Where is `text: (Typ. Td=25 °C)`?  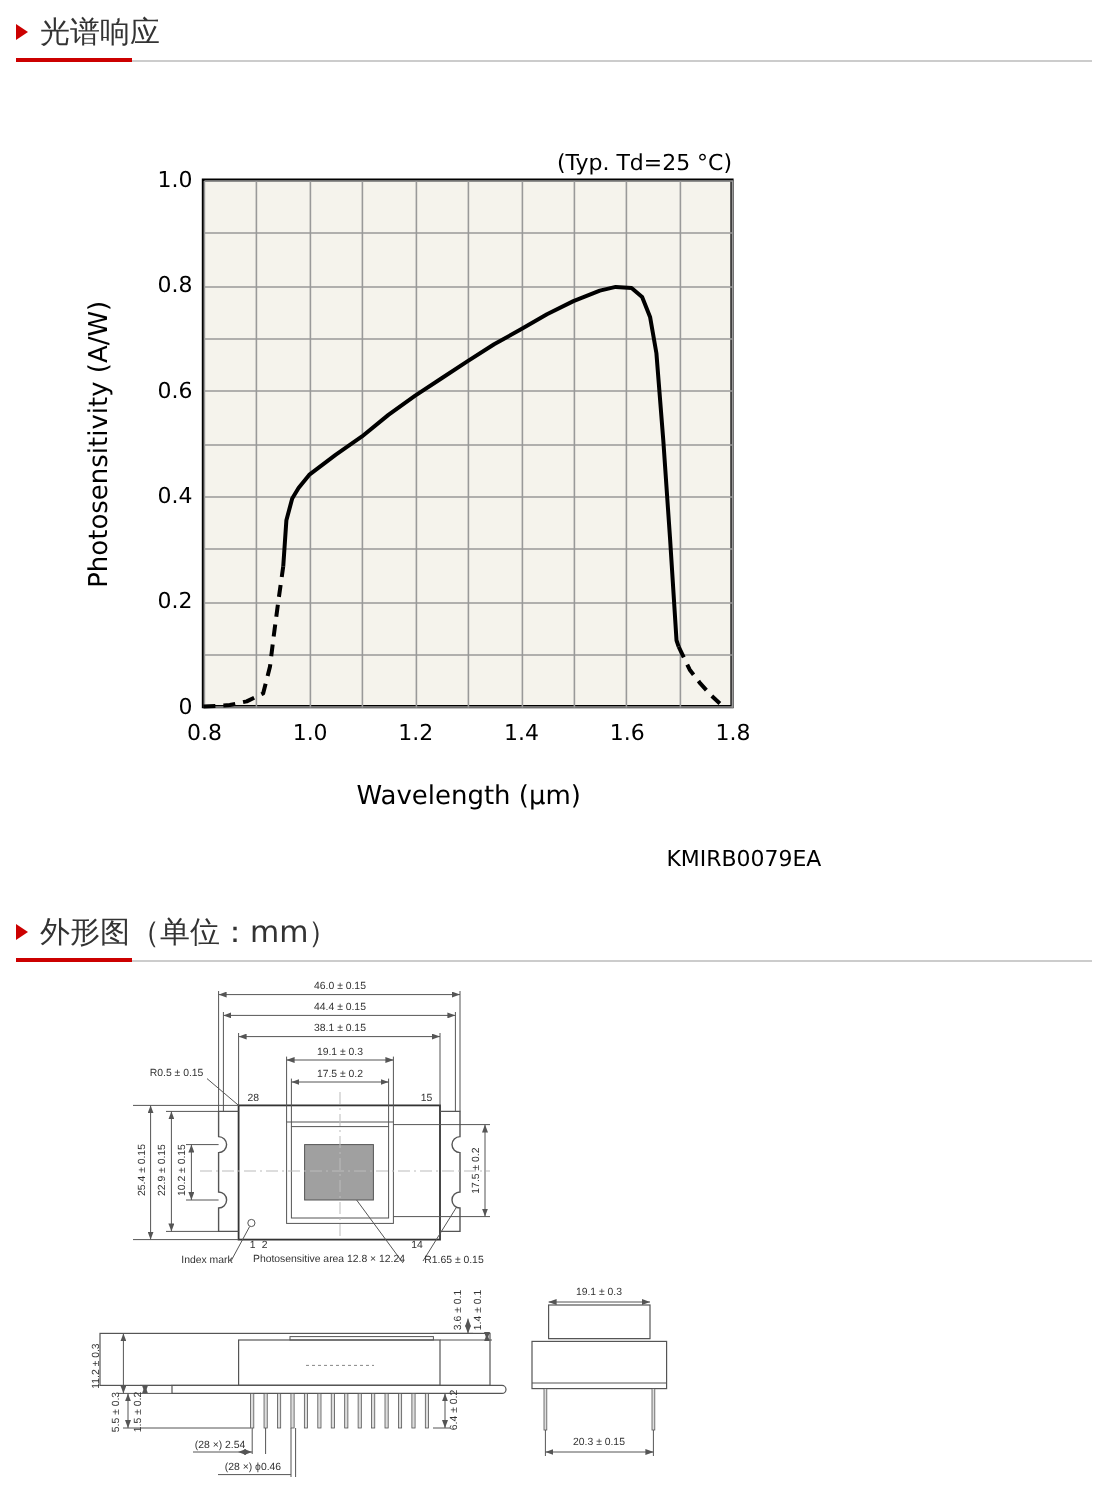 text: (Typ. Td=25 °C) is located at coordinates (644, 163).